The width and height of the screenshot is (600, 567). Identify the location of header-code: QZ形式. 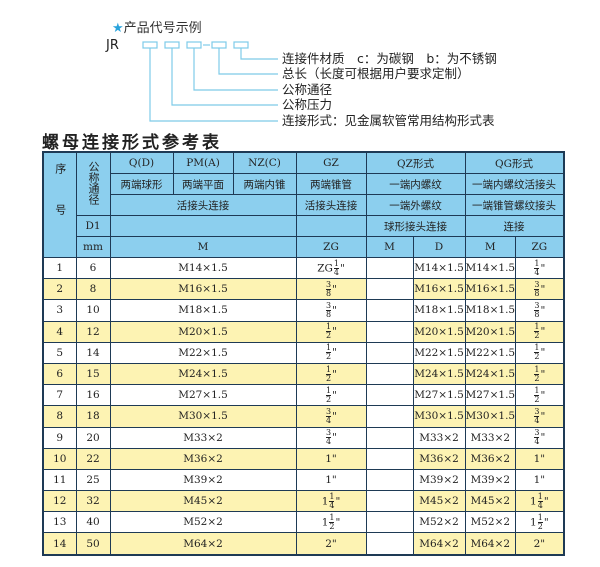
(415, 162).